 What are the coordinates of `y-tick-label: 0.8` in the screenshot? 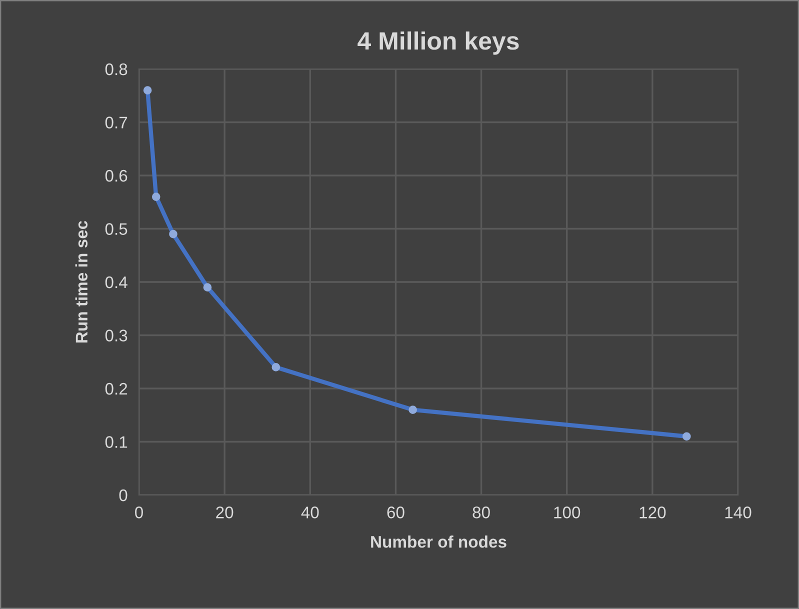 It's located at (116, 69).